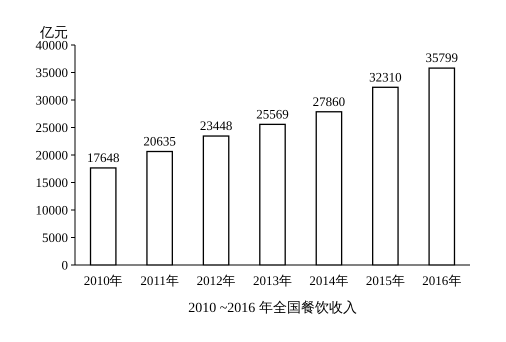  I want to click on y-tick-label: 15000, so click(52, 182).